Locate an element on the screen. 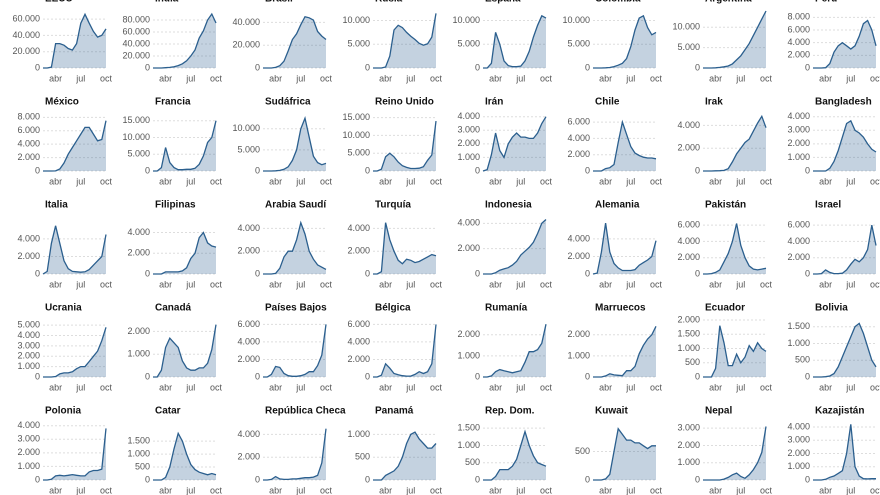 This screenshot has width=880, height=495. panel: Canadá 0 1.000 2.000 abr jul oct is located at coordinates (174, 348).